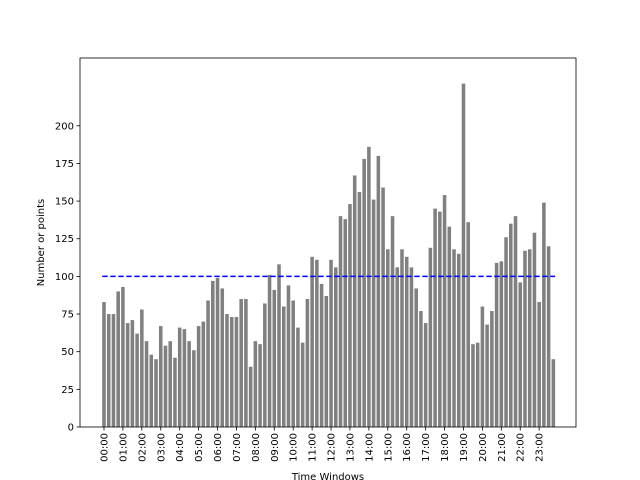  Describe the element at coordinates (218, 447) in the screenshot. I see `x-tick-label: 06:00` at that location.